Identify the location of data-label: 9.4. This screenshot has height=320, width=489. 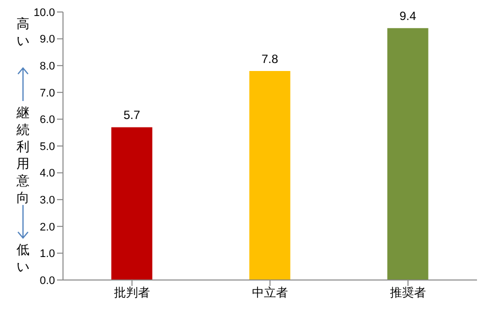
(407, 16).